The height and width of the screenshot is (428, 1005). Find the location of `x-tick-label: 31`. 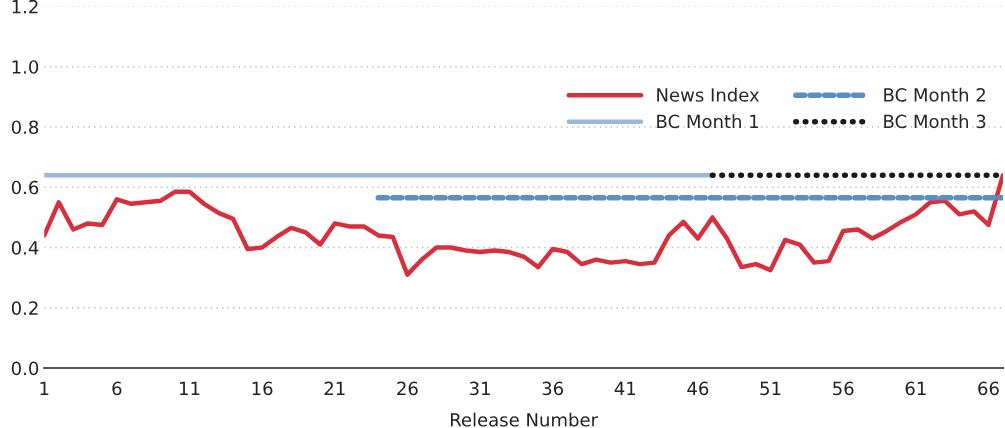

x-tick-label: 31 is located at coordinates (479, 388).